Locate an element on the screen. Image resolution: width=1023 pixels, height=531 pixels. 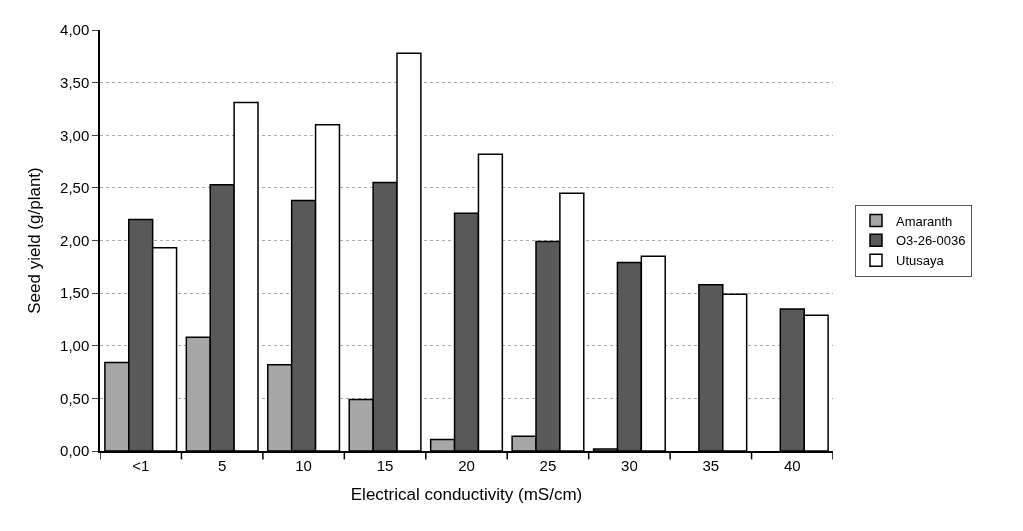
x-tick-label: 30 is located at coordinates (629, 465).